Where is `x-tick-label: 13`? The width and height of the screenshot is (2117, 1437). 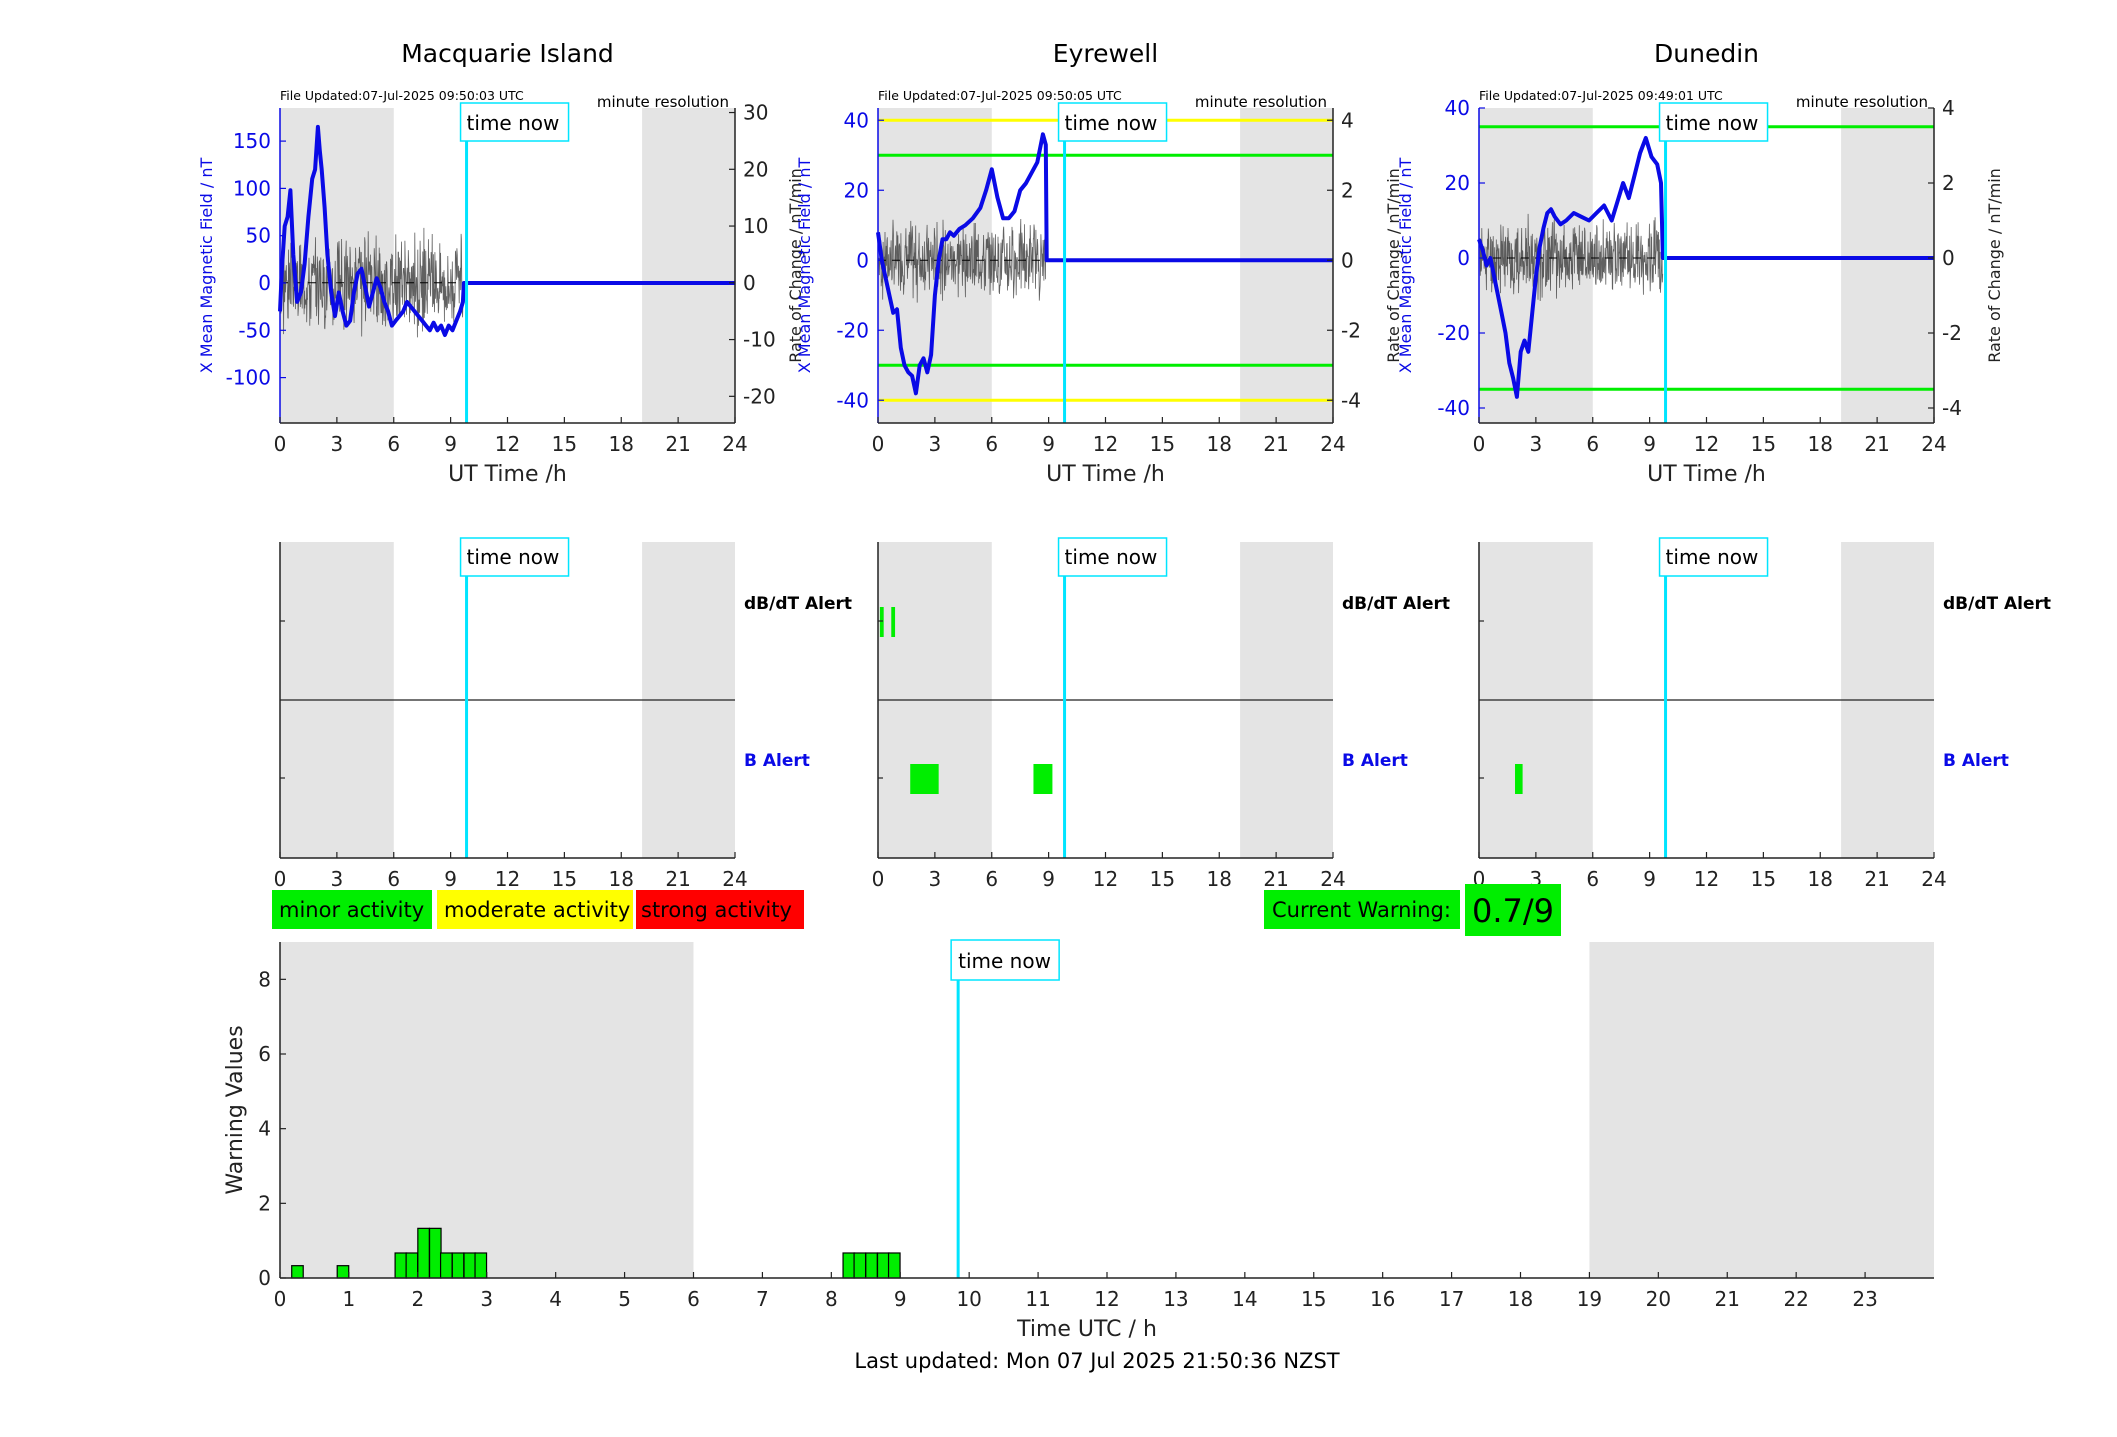
x-tick-label: 13 is located at coordinates (1175, 1299).